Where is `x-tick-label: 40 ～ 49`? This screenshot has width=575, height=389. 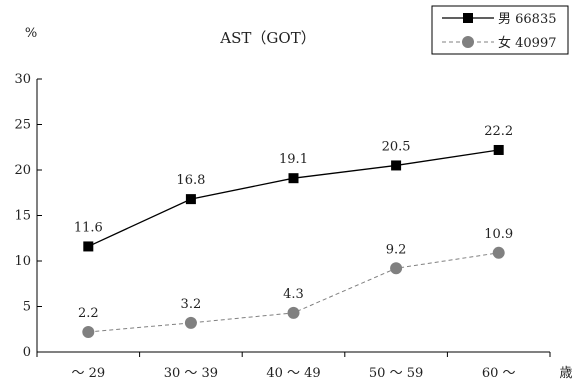 x-tick-label: 40 ～ 49 is located at coordinates (293, 373).